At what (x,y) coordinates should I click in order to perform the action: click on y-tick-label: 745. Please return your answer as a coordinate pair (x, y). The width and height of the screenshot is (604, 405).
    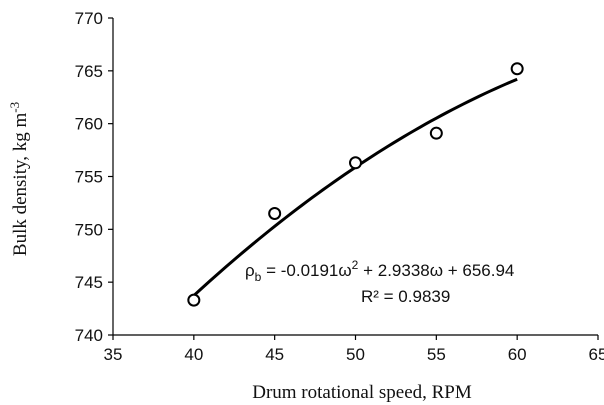
    Looking at the image, I should click on (89, 282).